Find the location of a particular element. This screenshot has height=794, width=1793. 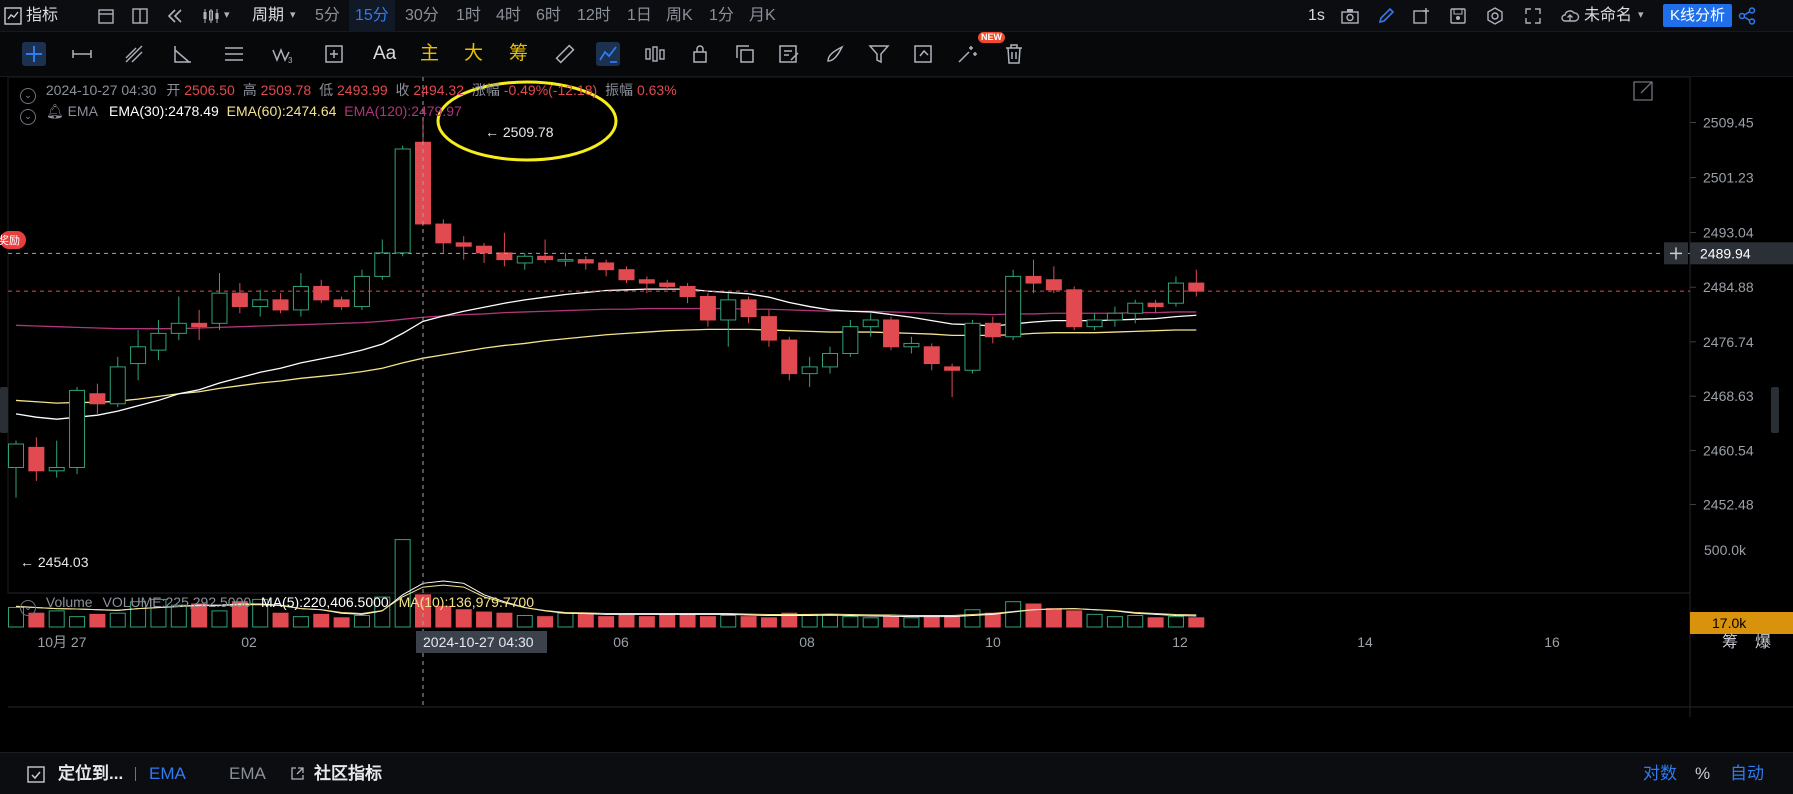

right-panel-handle is located at coordinates (1775, 410).